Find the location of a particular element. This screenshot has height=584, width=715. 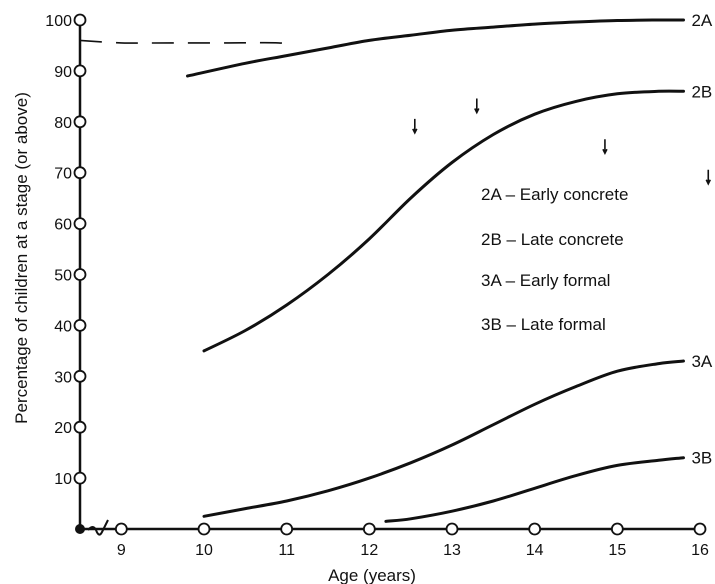

axis-break-mark is located at coordinates (98, 527).